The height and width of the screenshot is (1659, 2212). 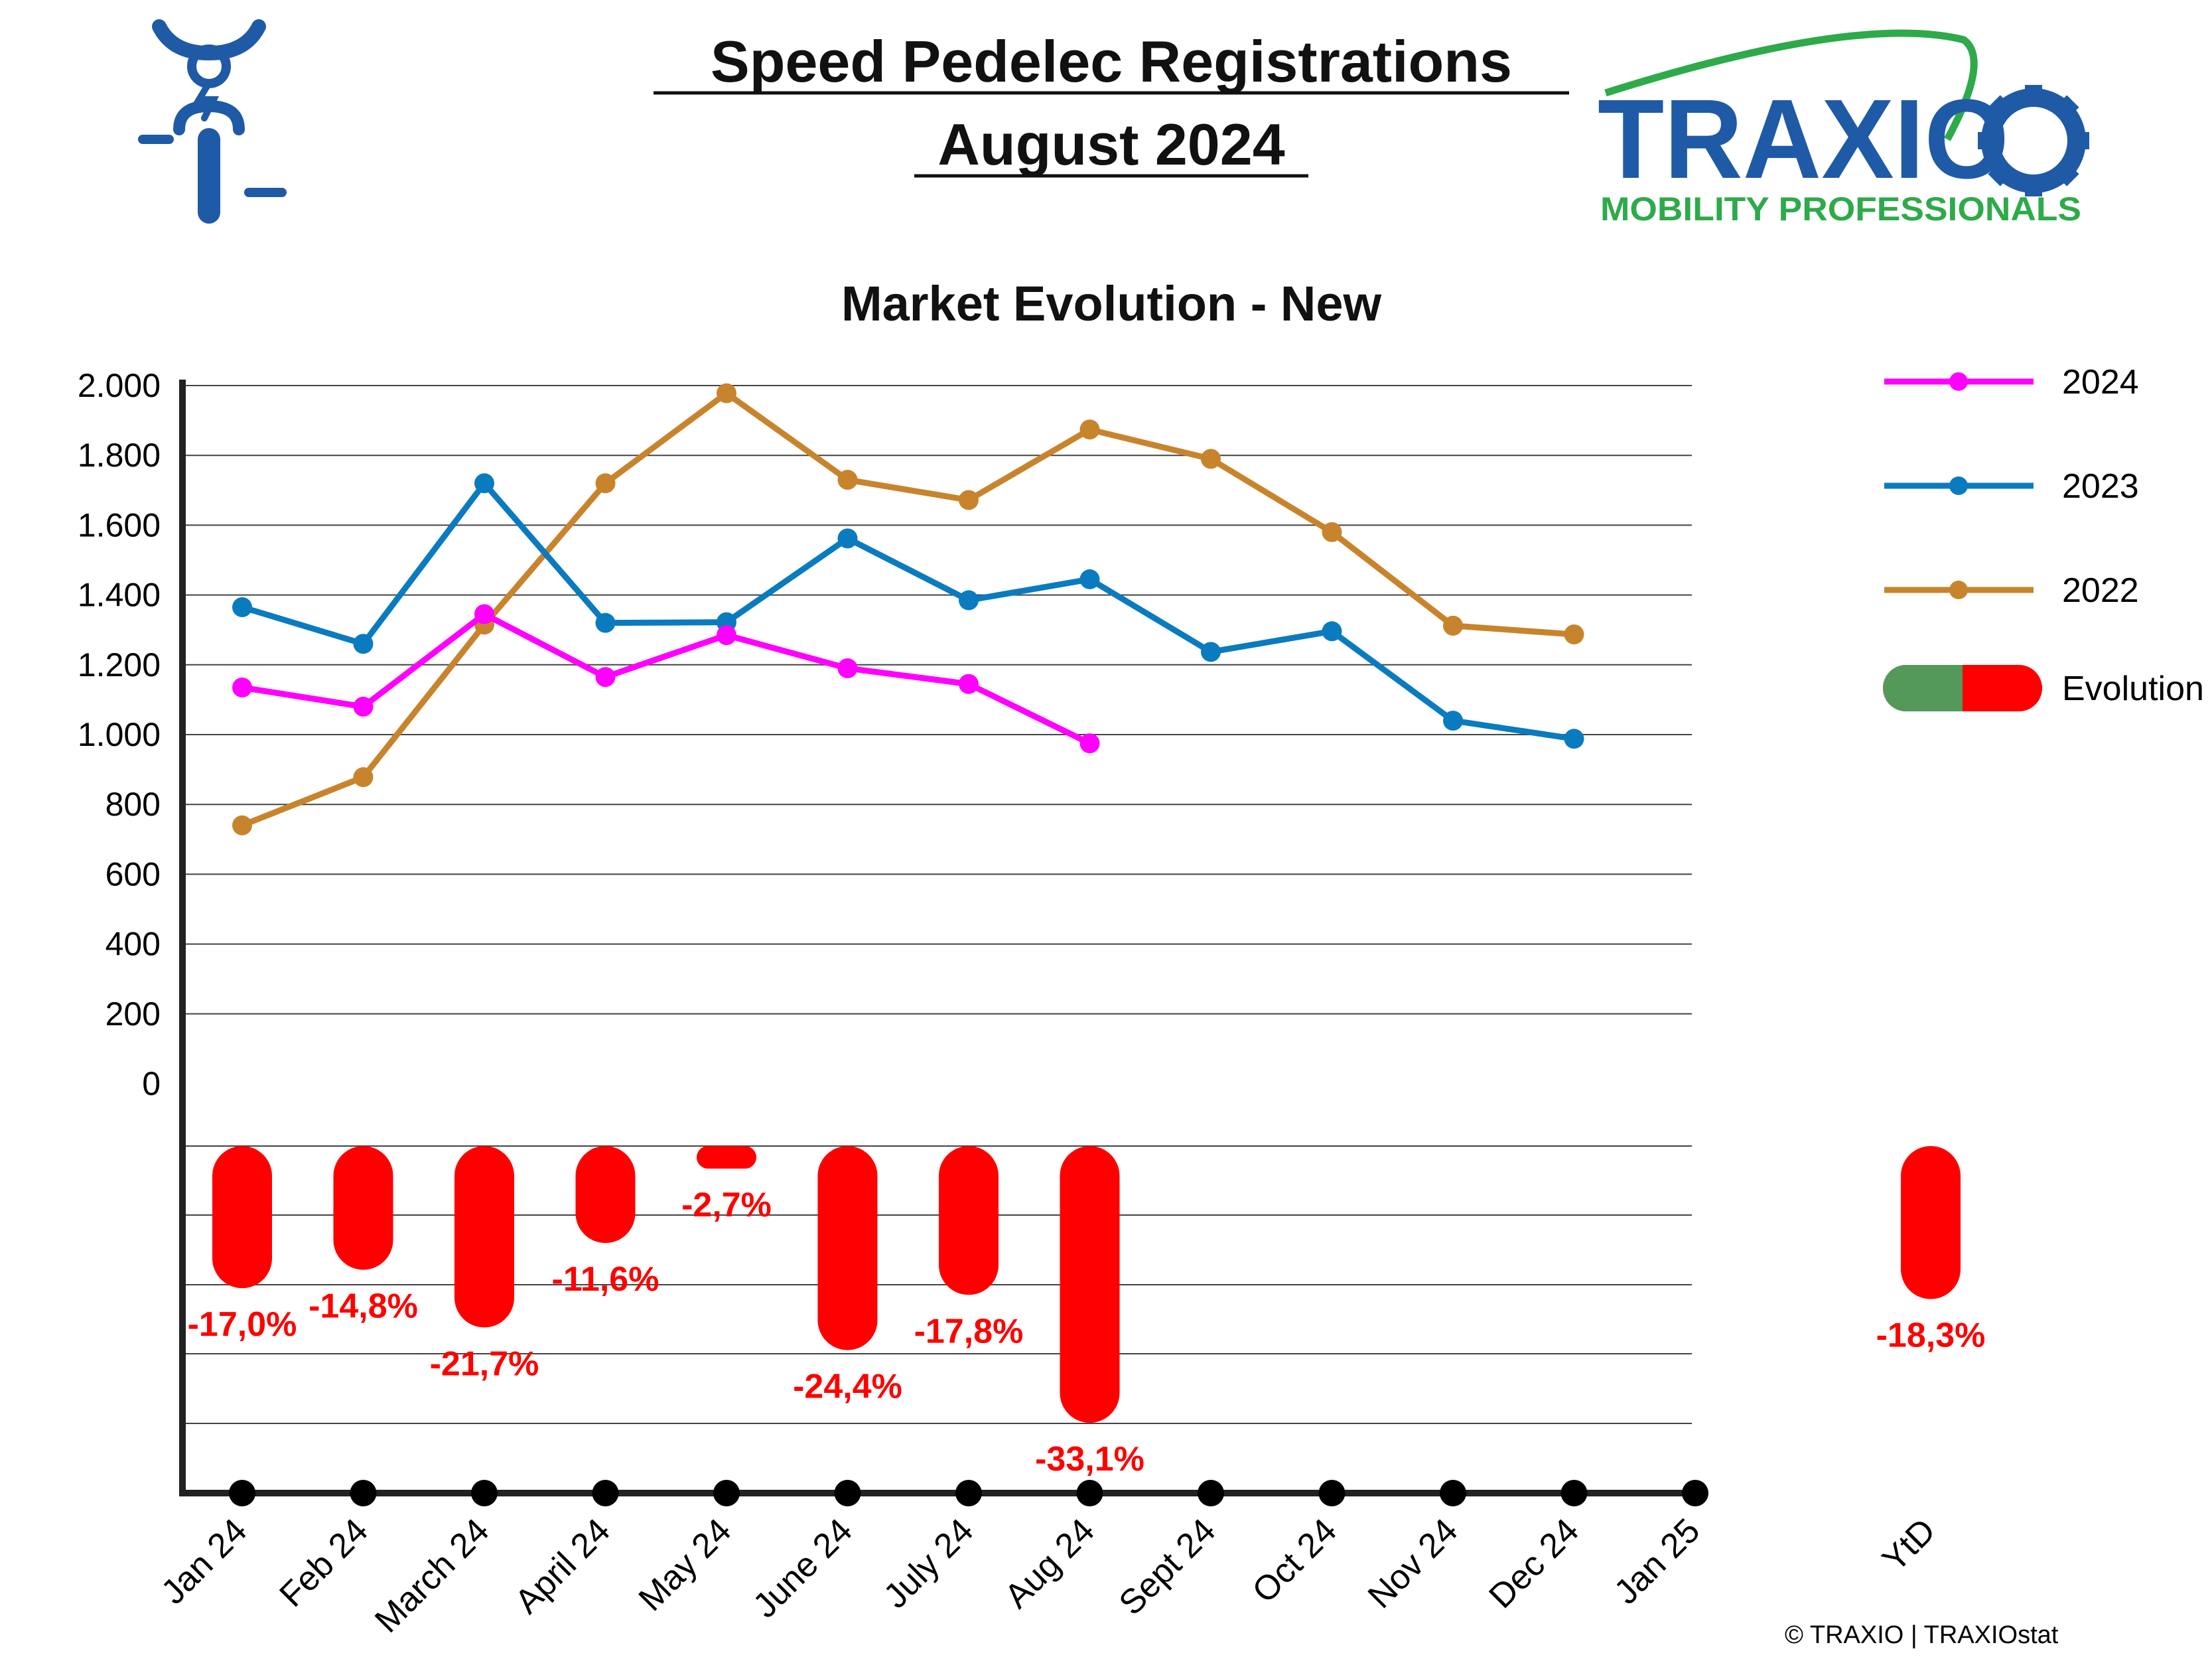 I want to click on evolution-bar-label: -11,6%, so click(x=605, y=1279).